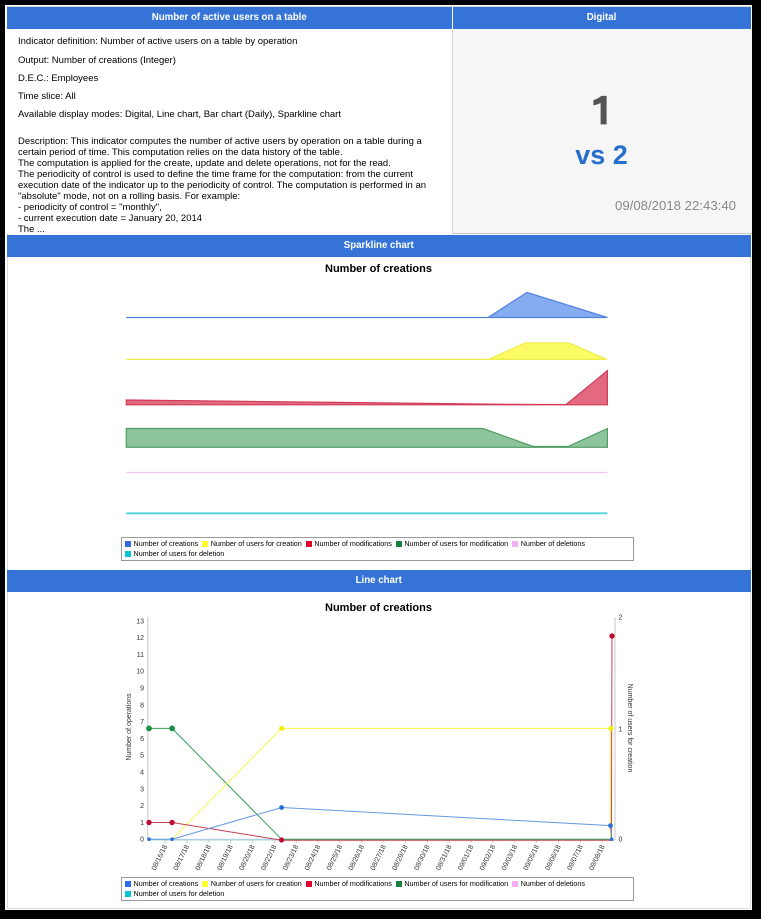  I want to click on svg-text: 09/01/18, so click(466, 858).